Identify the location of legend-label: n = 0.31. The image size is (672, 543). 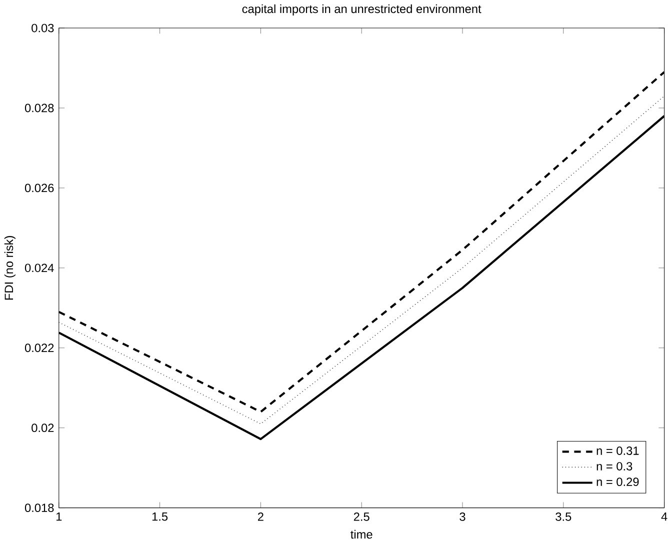
(617, 450).